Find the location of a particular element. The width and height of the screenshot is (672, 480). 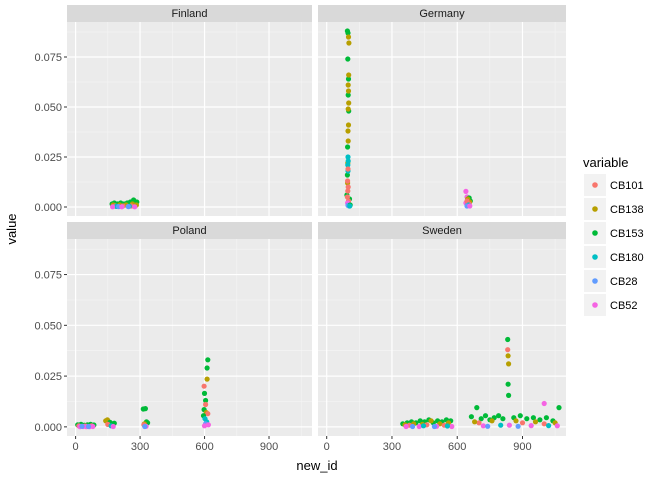

legend-item-cb101: CB101 is located at coordinates (614, 185).